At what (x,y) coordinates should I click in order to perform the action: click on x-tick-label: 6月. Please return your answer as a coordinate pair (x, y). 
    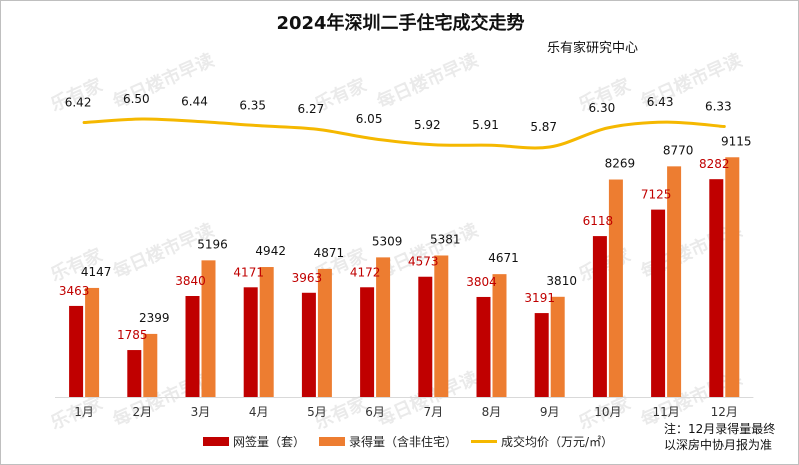
    Looking at the image, I should click on (375, 412).